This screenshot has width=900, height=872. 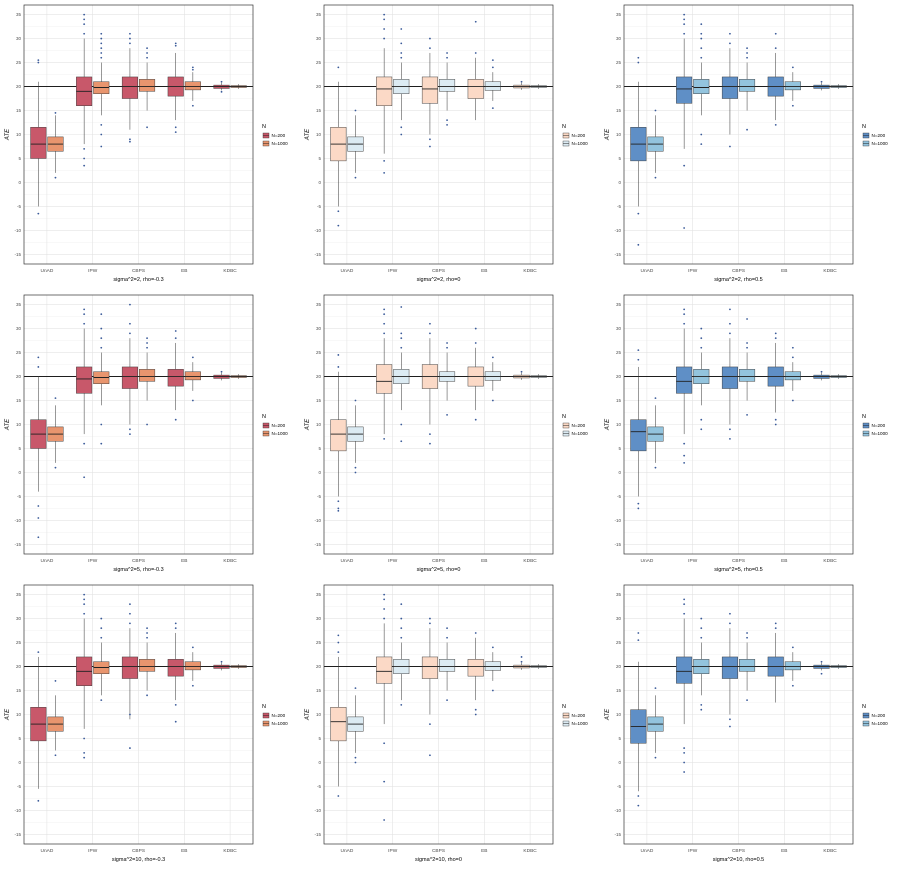 I want to click on x-tick-label: UnAD, so click(x=647, y=271).